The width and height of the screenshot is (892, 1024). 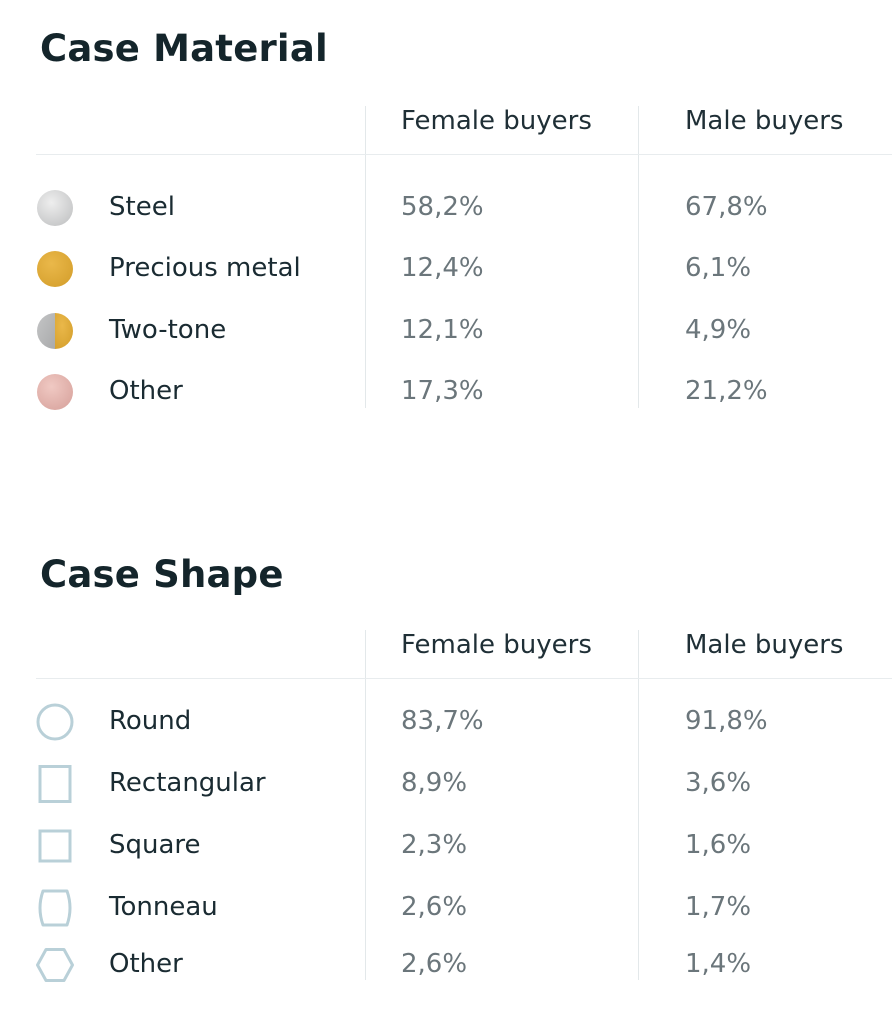 What do you see at coordinates (718, 845) in the screenshot?
I see `male-value: 1,6%` at bounding box center [718, 845].